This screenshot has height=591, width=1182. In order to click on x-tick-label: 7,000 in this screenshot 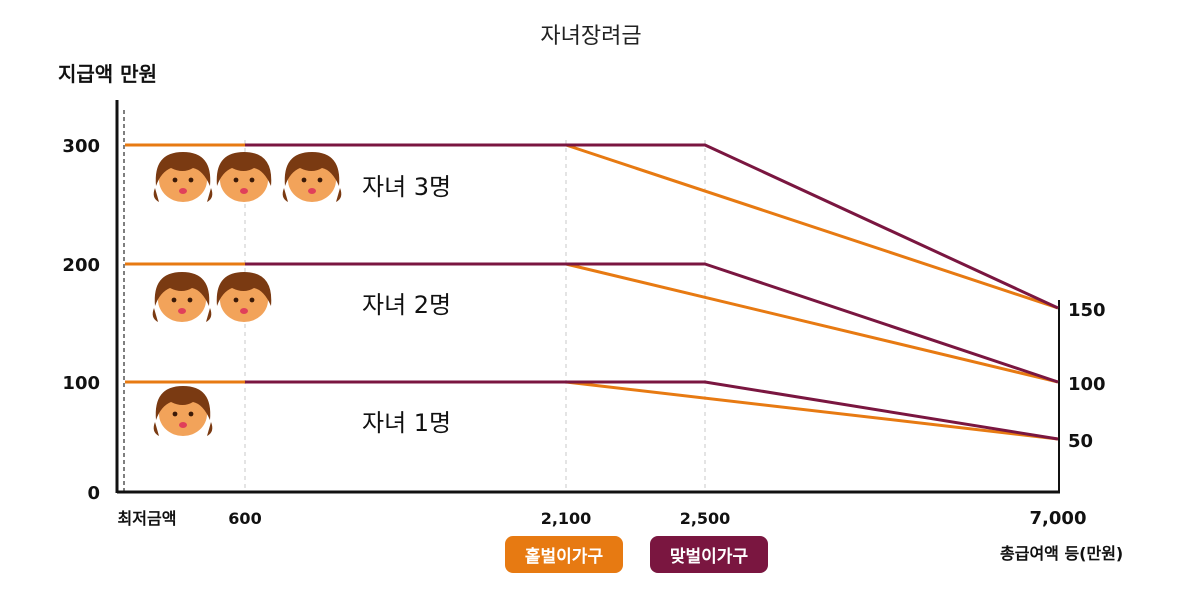, I will do `click(1058, 518)`.